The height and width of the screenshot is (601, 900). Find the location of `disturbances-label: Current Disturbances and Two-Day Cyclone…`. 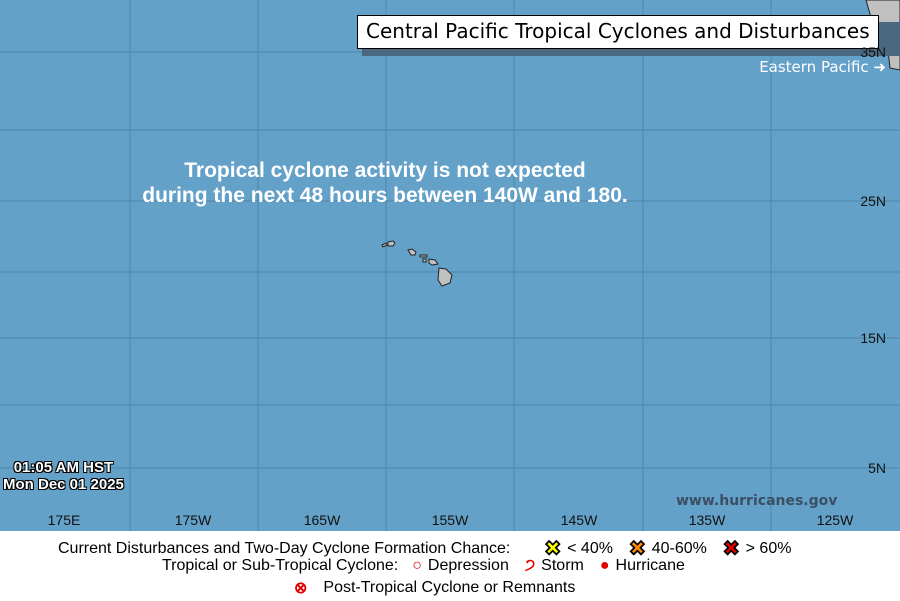

disturbances-label: Current Disturbances and Two-Day Cyclone… is located at coordinates (284, 548).